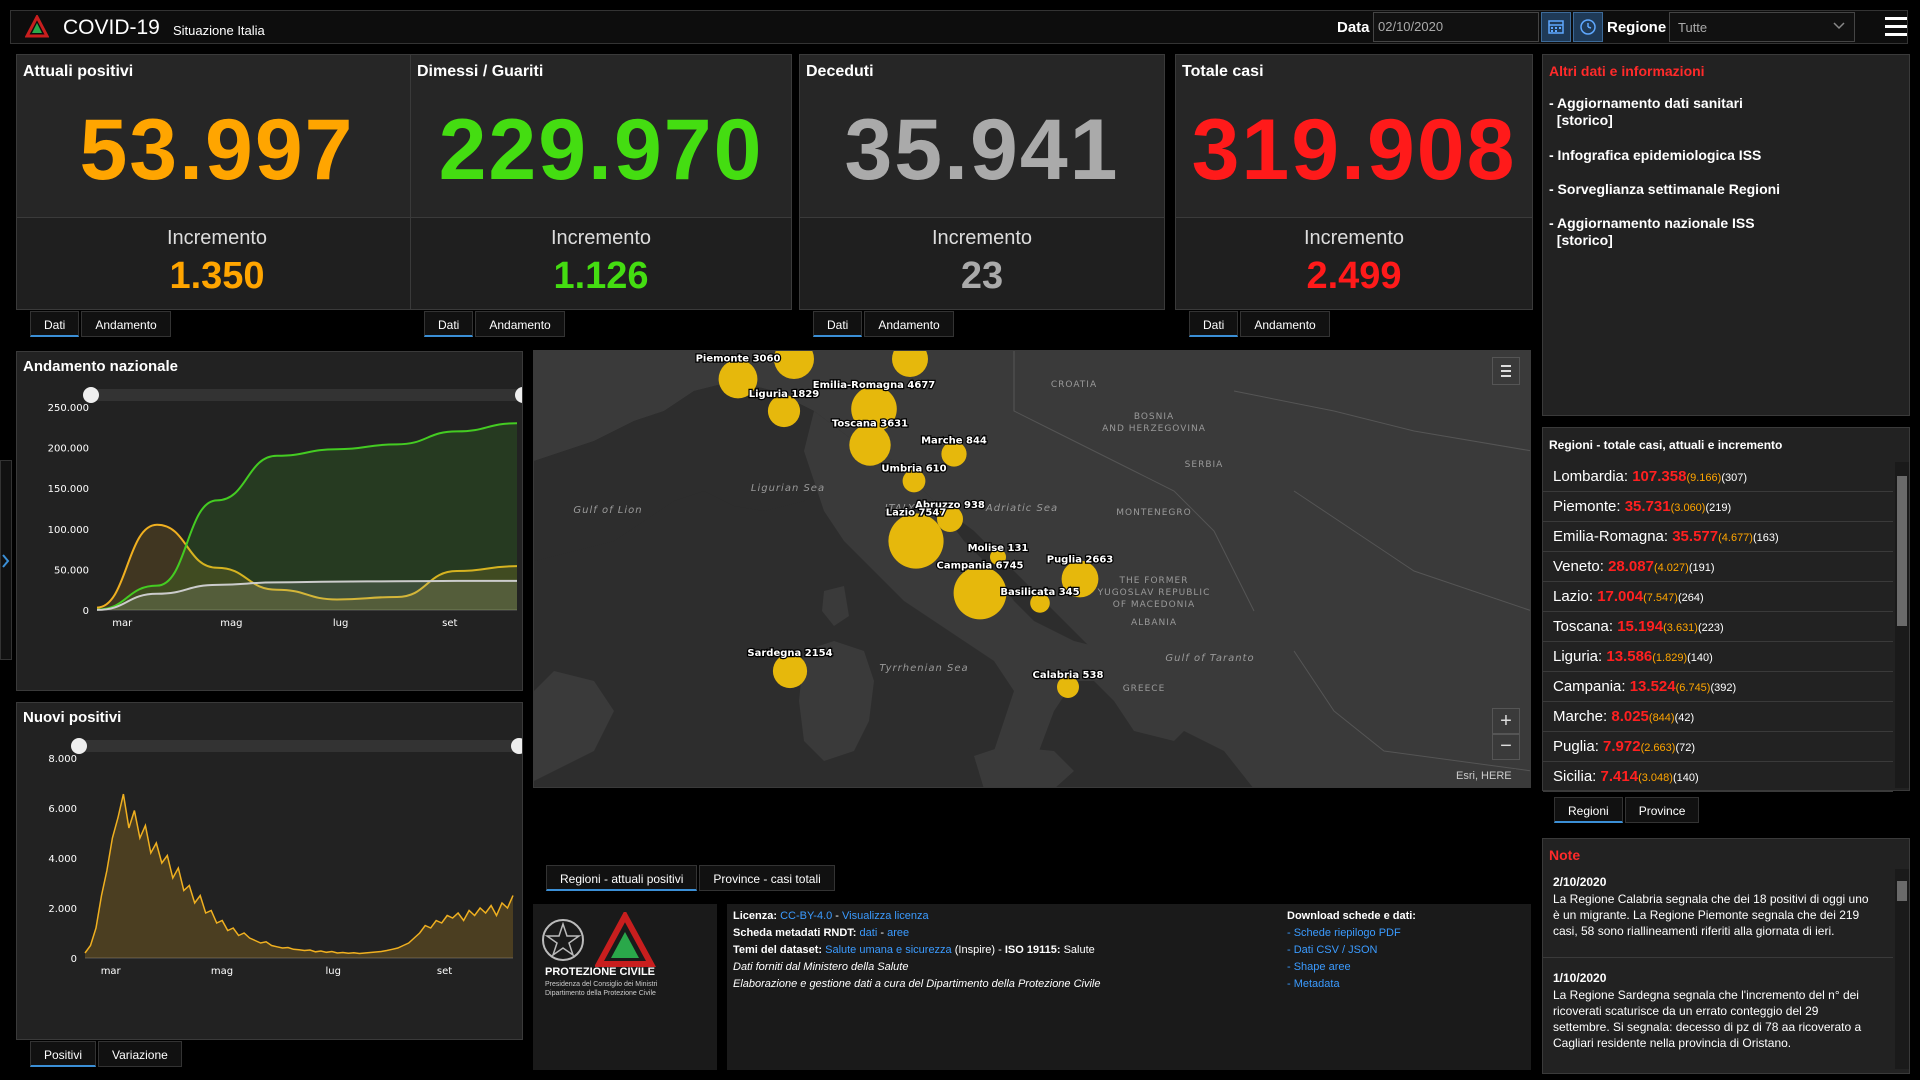  What do you see at coordinates (1718, 777) in the screenshot?
I see `region-row: Sicilia: 7.414(3.048)(140)` at bounding box center [1718, 777].